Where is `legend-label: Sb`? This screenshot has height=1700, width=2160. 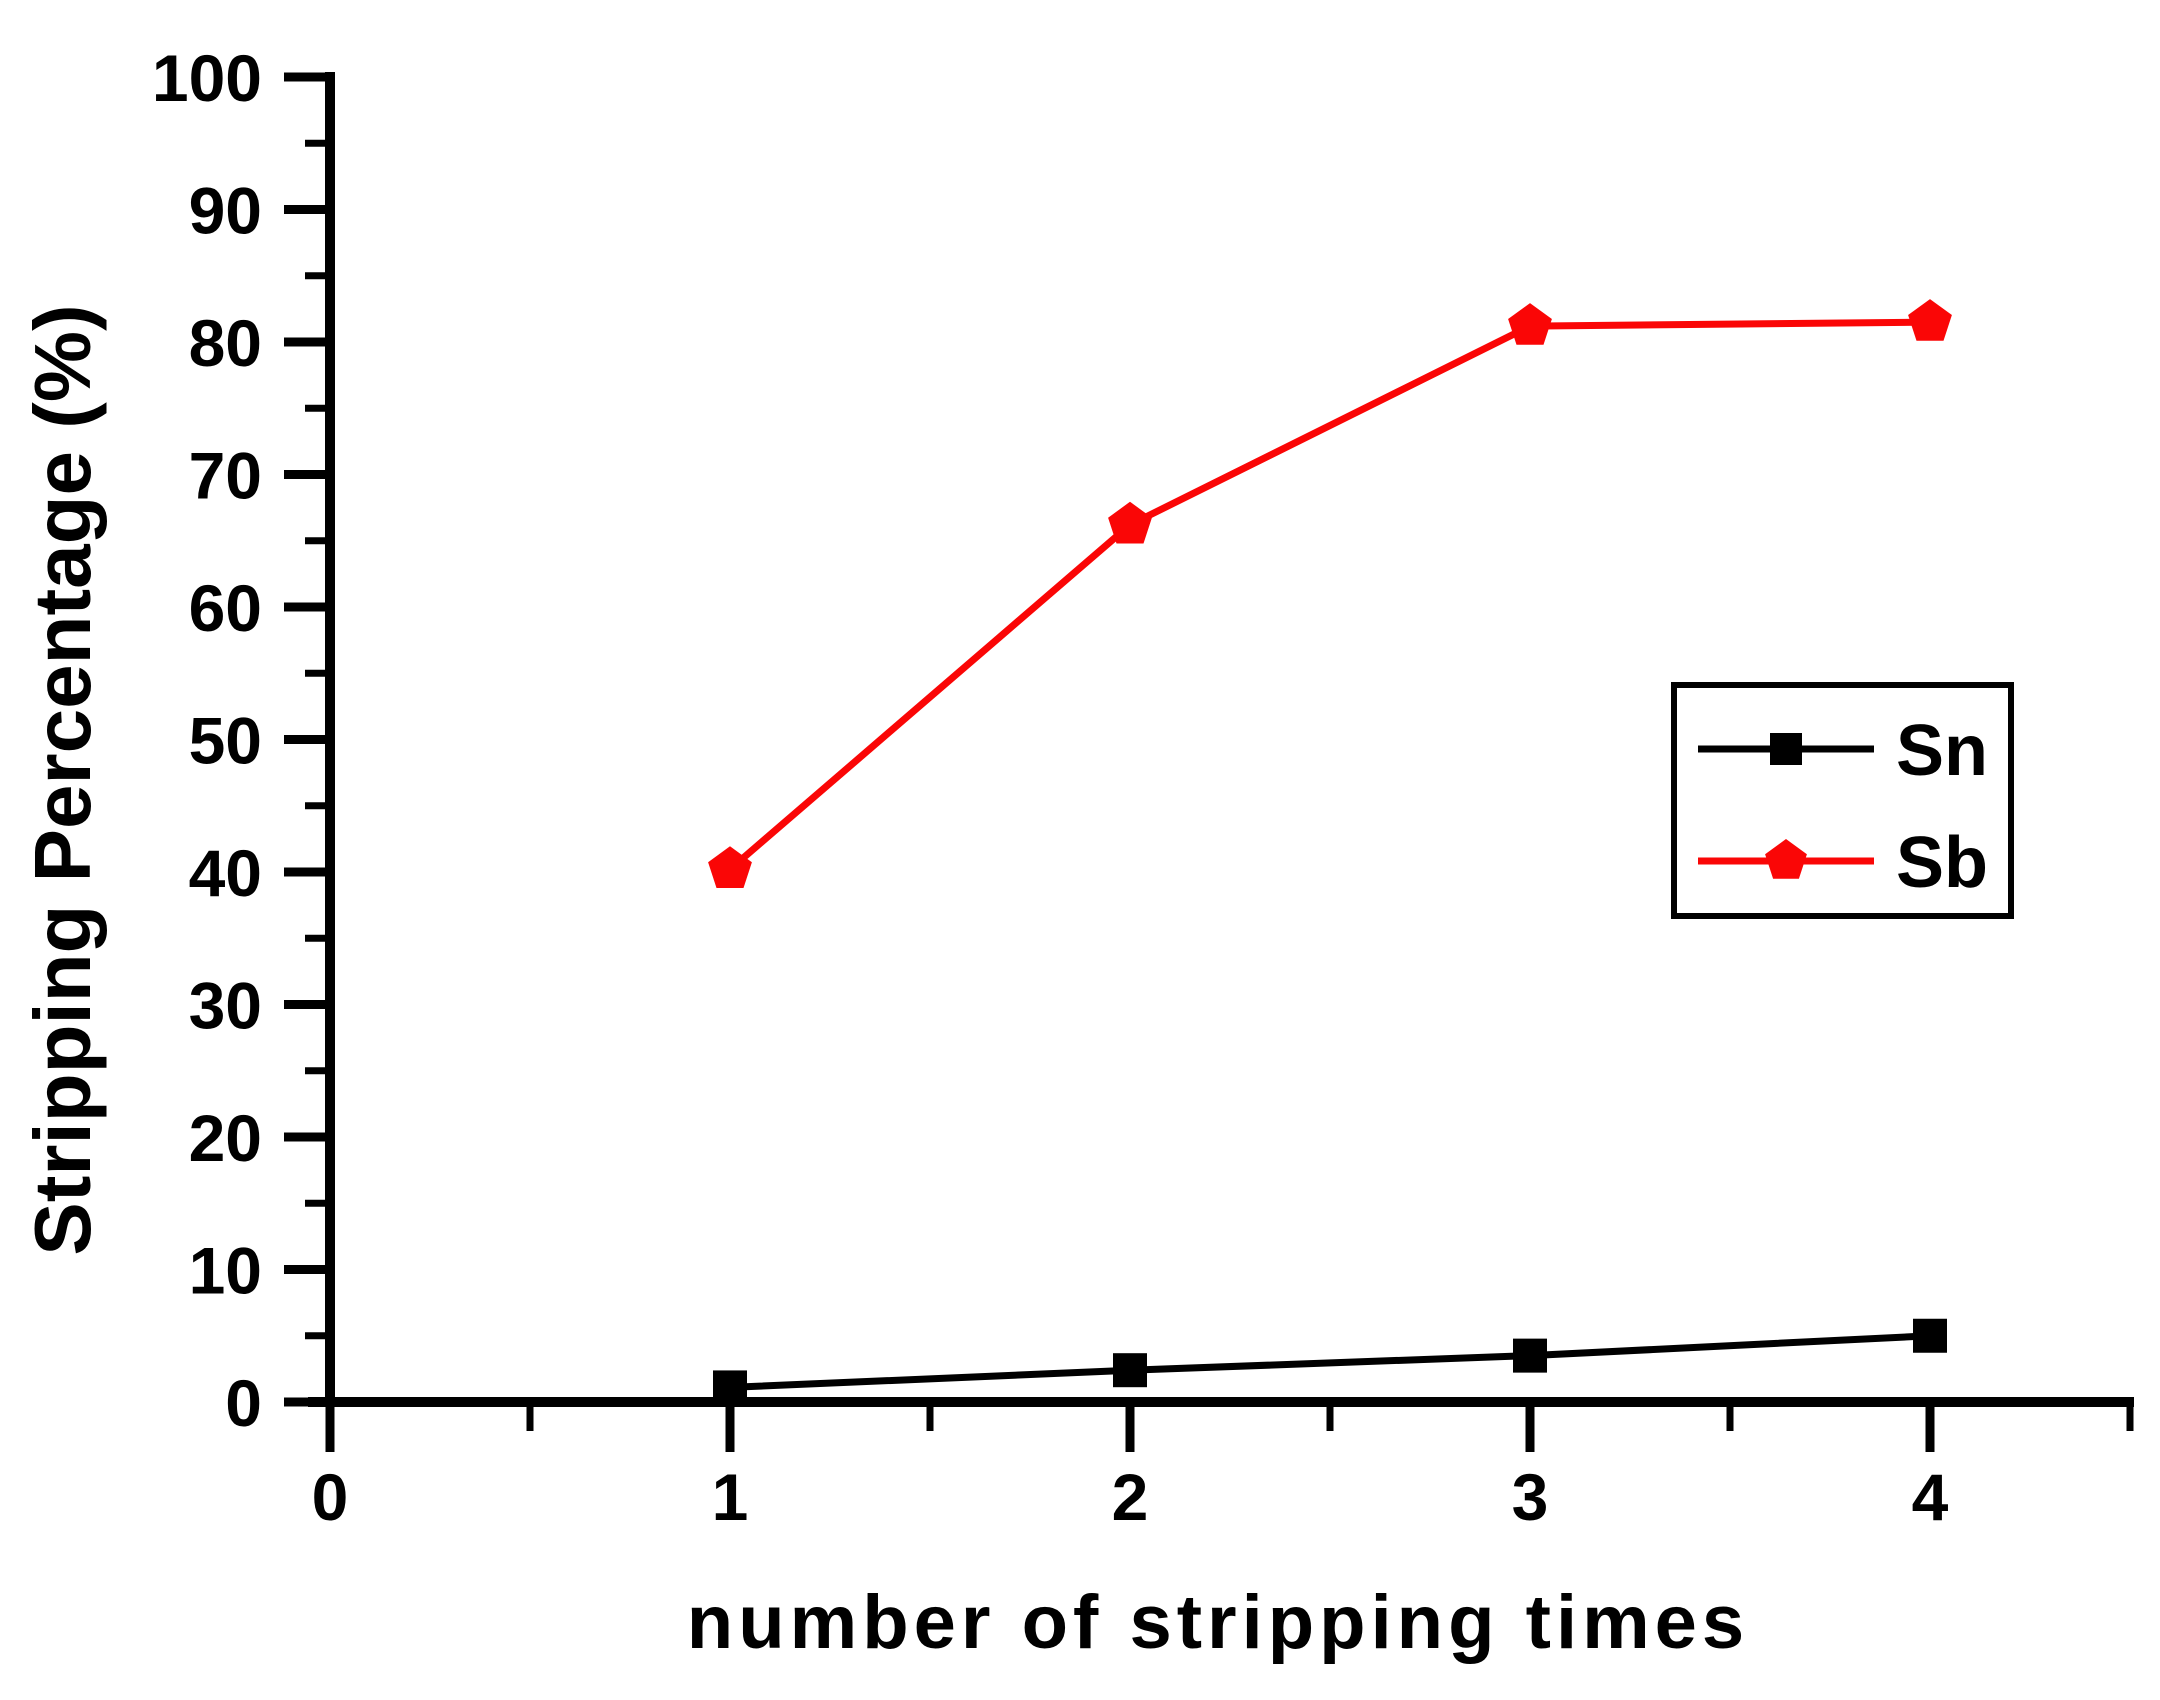
legend-label: Sb is located at coordinates (1942, 863).